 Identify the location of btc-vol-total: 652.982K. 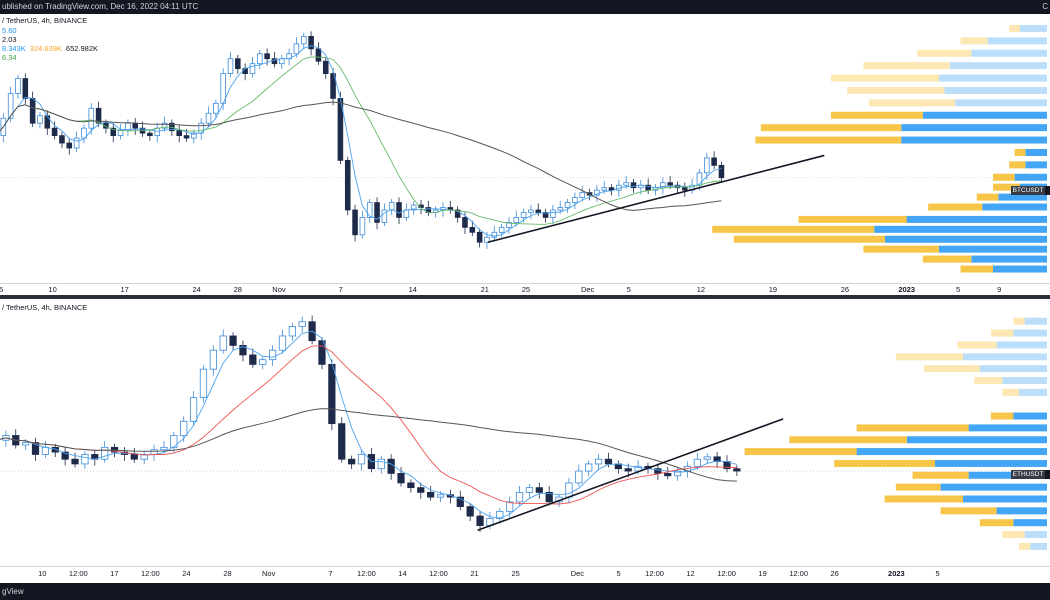
(82, 48).